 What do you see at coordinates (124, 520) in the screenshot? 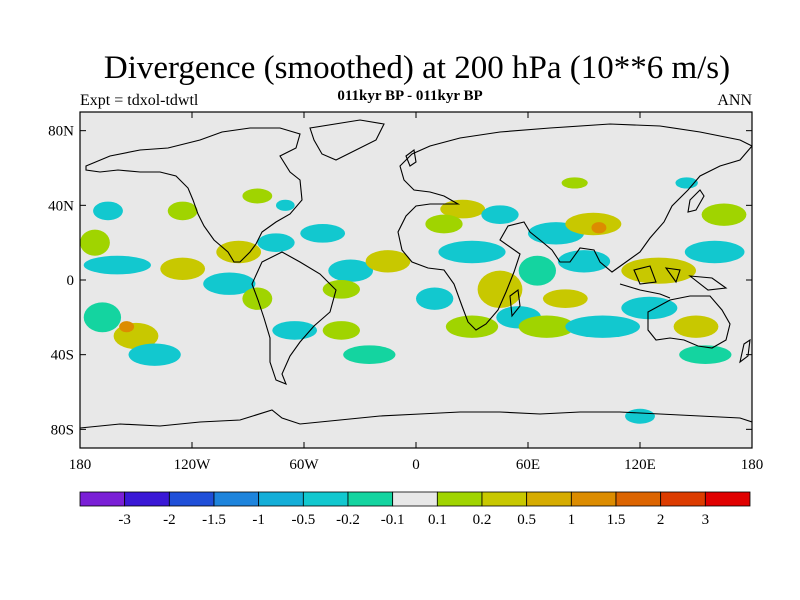
I see `colorbar-label: -3` at bounding box center [124, 520].